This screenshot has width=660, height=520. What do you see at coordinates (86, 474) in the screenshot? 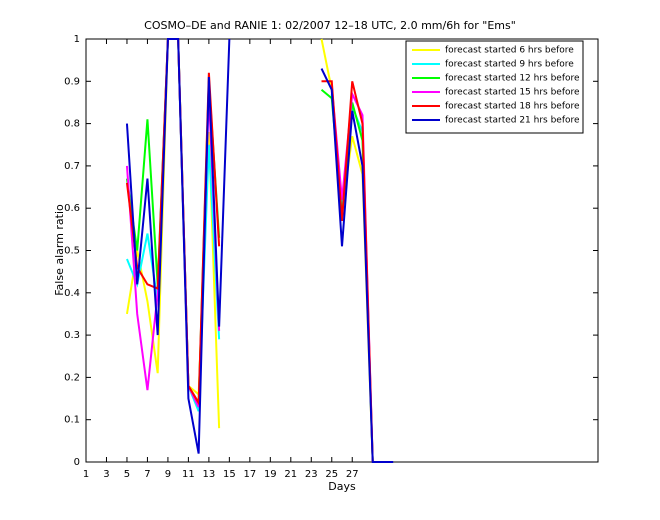
I see `x-tick-label: 1` at bounding box center [86, 474].